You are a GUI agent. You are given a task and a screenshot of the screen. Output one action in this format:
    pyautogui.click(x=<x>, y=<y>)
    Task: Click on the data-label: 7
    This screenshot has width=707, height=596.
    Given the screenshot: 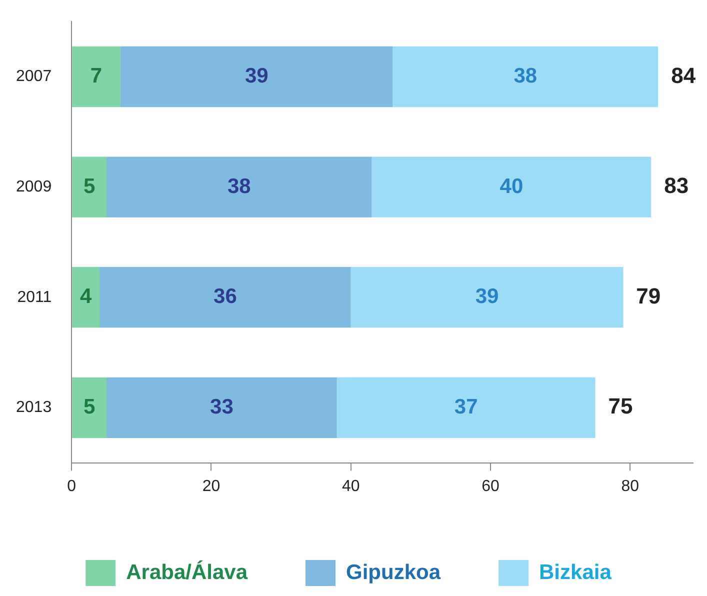 What is the action you would take?
    pyautogui.click(x=96, y=76)
    